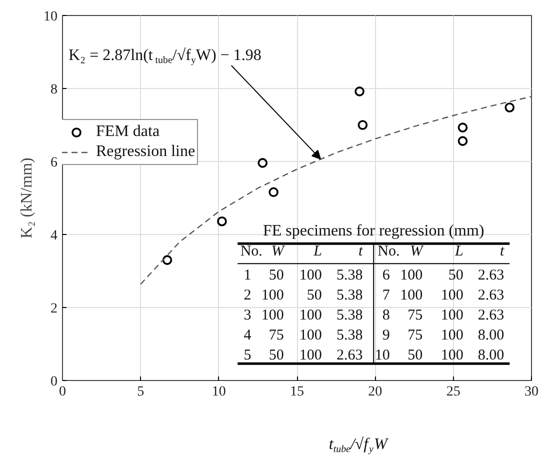 This screenshot has width=545, height=464. I want to click on legend-label: FEM data, so click(128, 132).